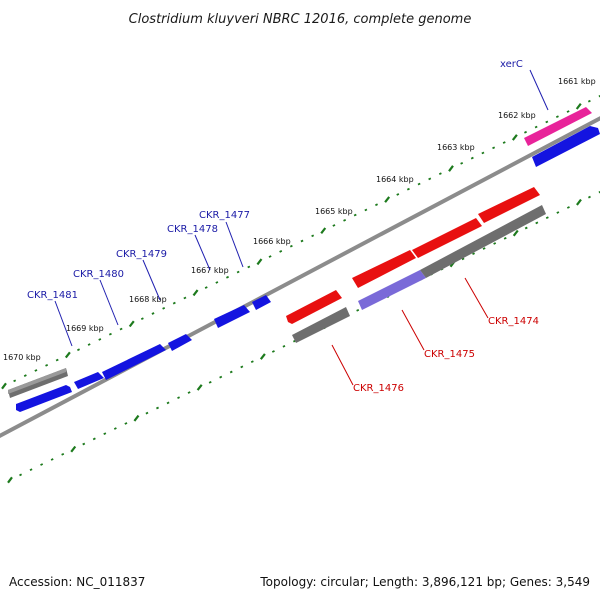 The width and height of the screenshot is (600, 600). What do you see at coordinates (261, 302) in the screenshot?
I see `cds-ckr-1477-b` at bounding box center [261, 302].